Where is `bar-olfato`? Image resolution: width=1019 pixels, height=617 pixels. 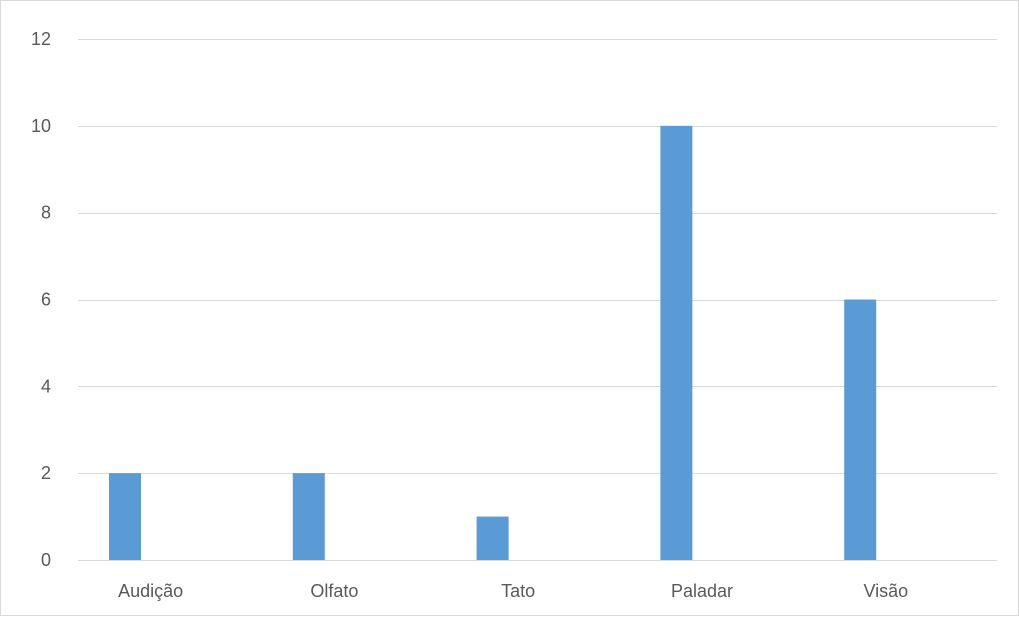 bar-olfato is located at coordinates (308, 516).